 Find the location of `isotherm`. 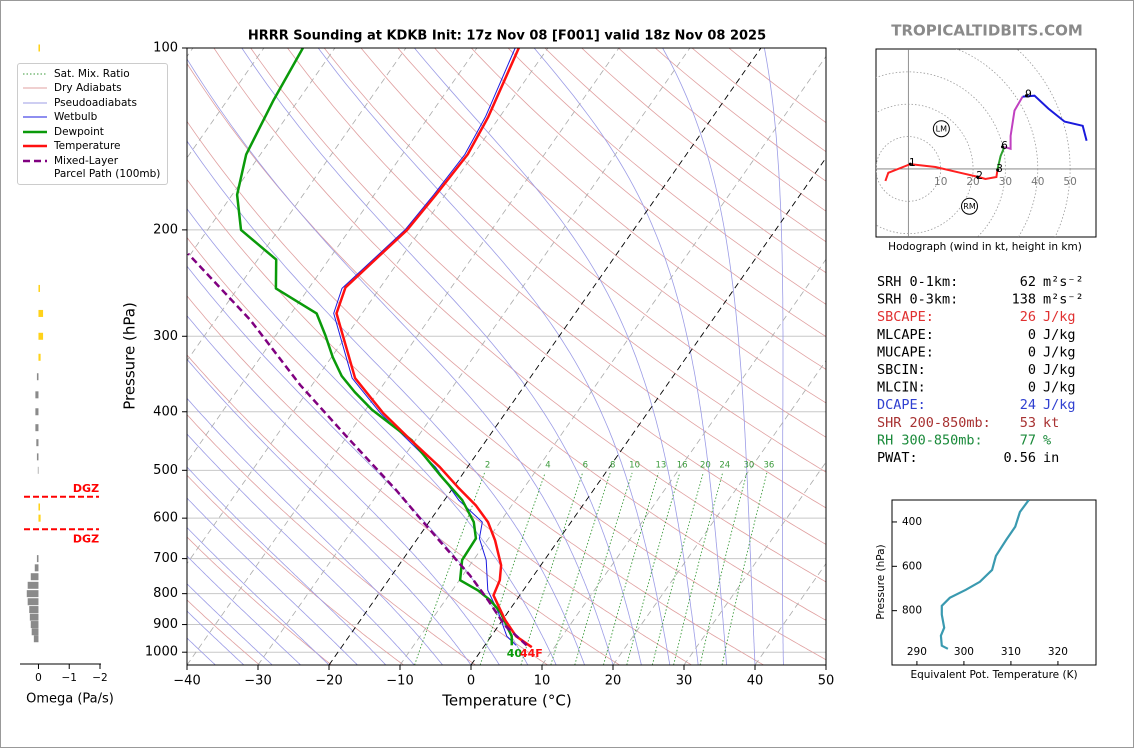

isotherm is located at coordinates (719, 512).